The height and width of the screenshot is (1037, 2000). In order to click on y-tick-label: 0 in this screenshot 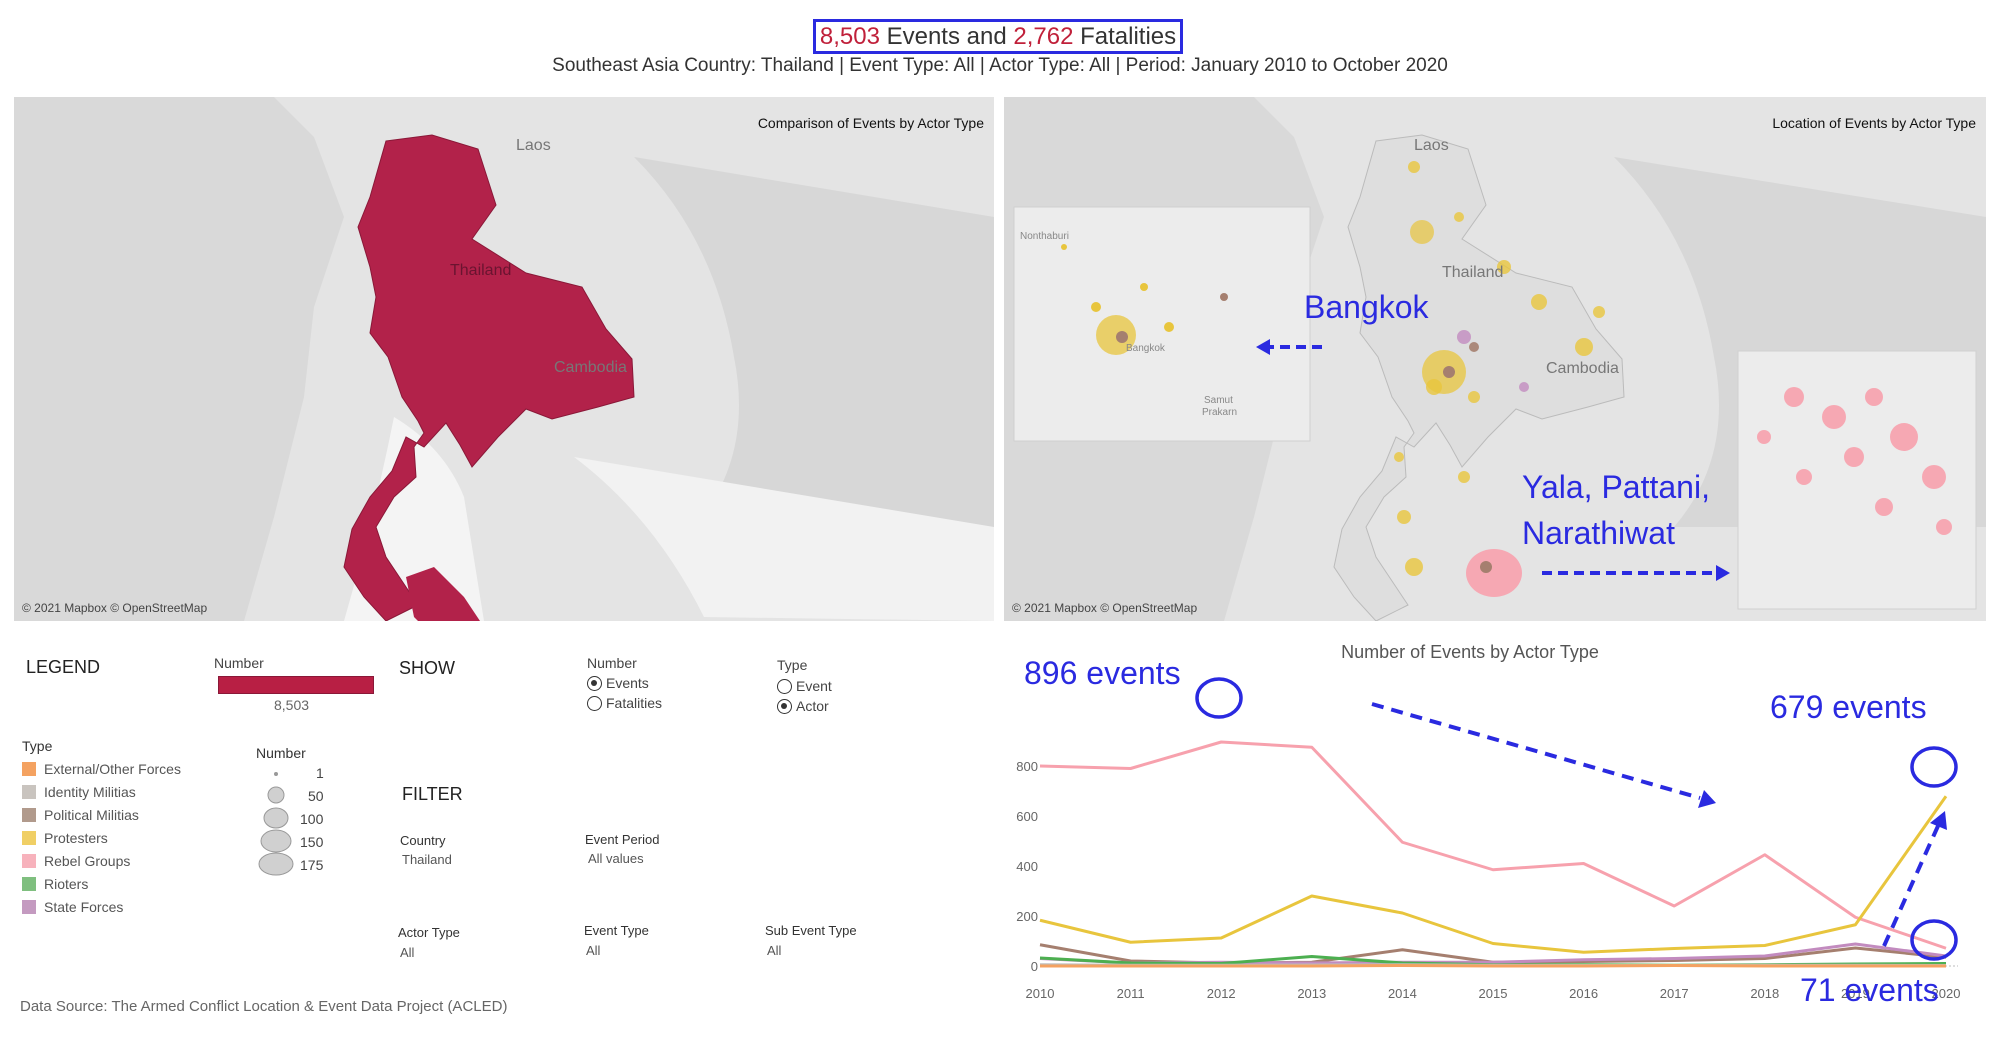, I will do `click(1034, 966)`.